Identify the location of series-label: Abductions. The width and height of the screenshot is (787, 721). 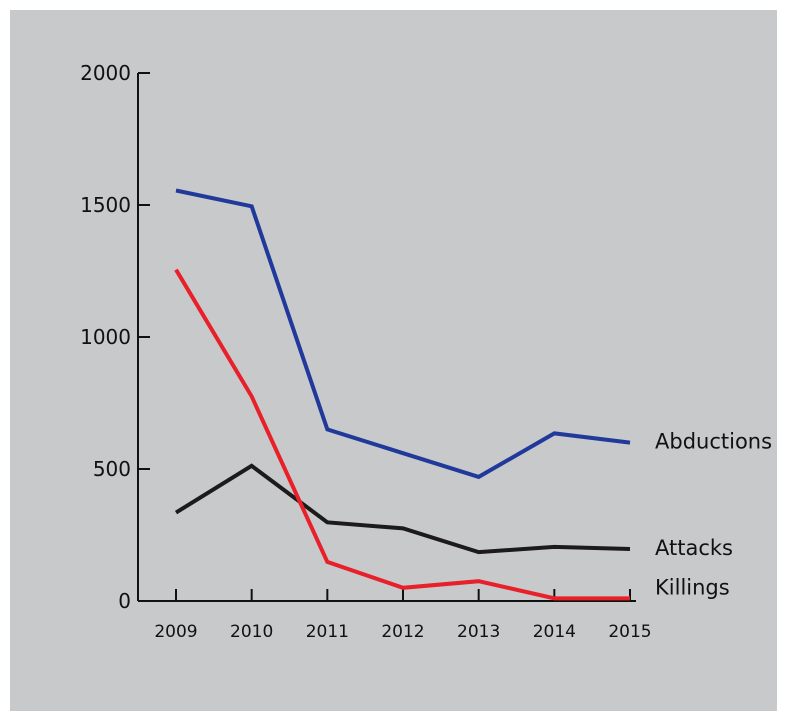
(713, 442).